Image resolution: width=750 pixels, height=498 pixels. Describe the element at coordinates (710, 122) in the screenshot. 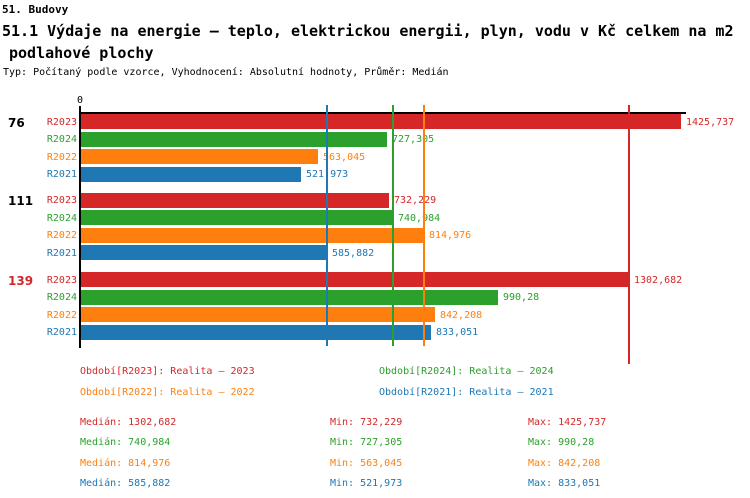

I see `bar-value-label: 1425,737` at that location.